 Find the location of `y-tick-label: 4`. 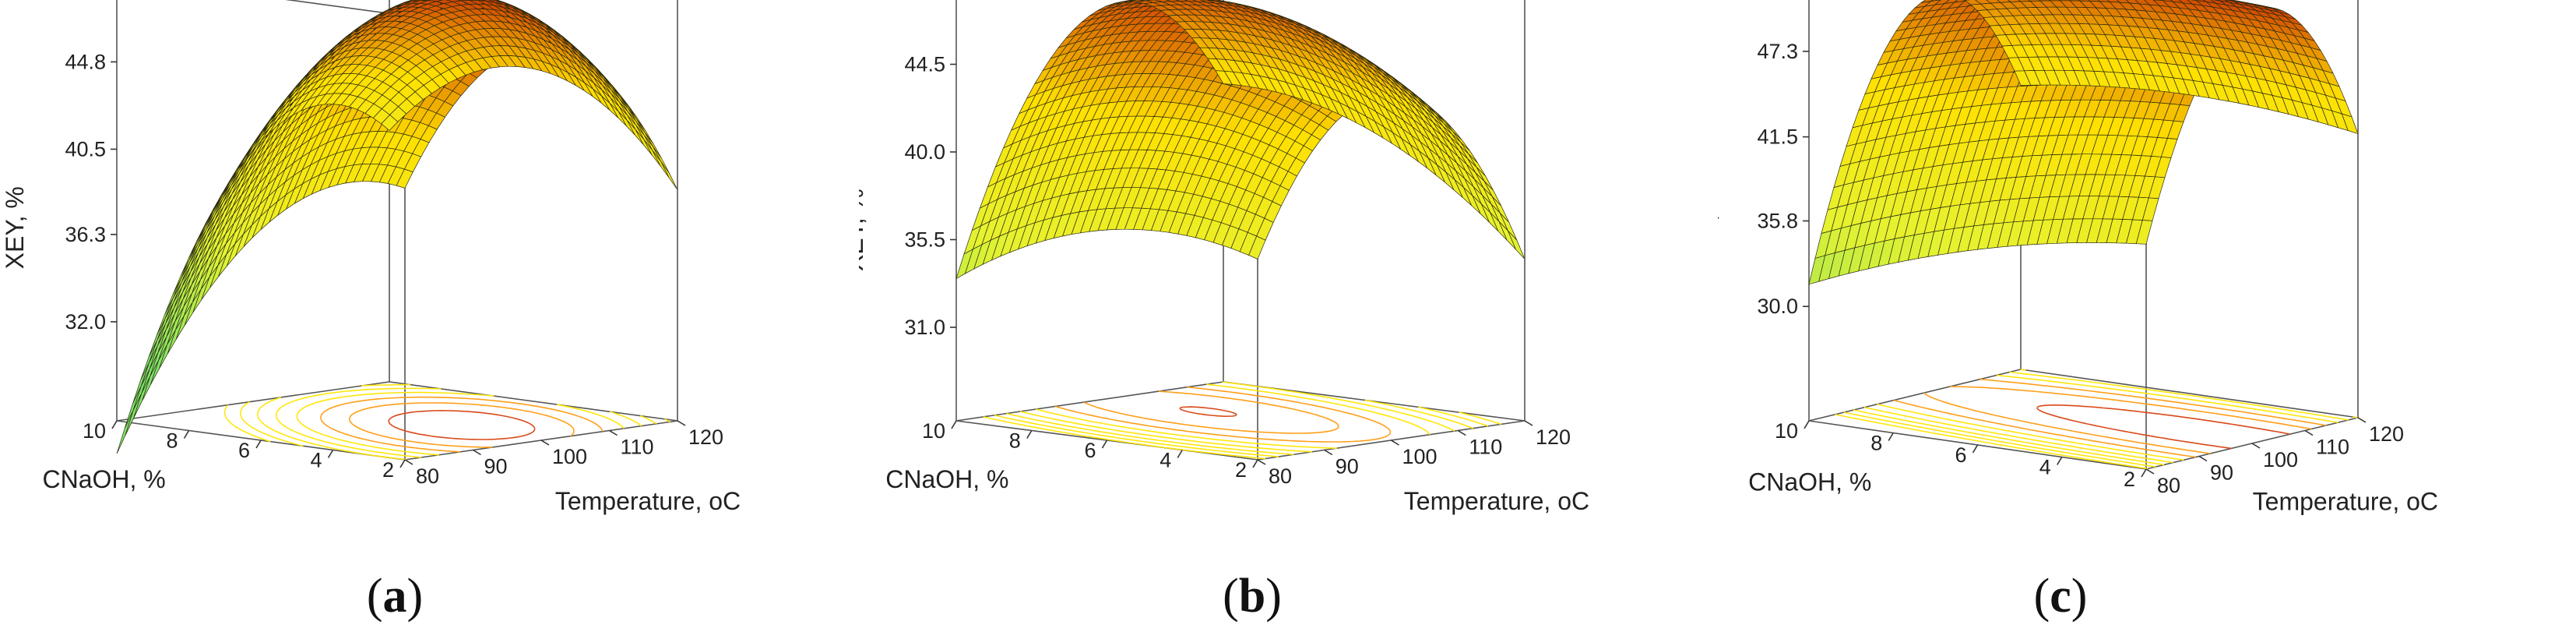

y-tick-label: 4 is located at coordinates (2045, 467).